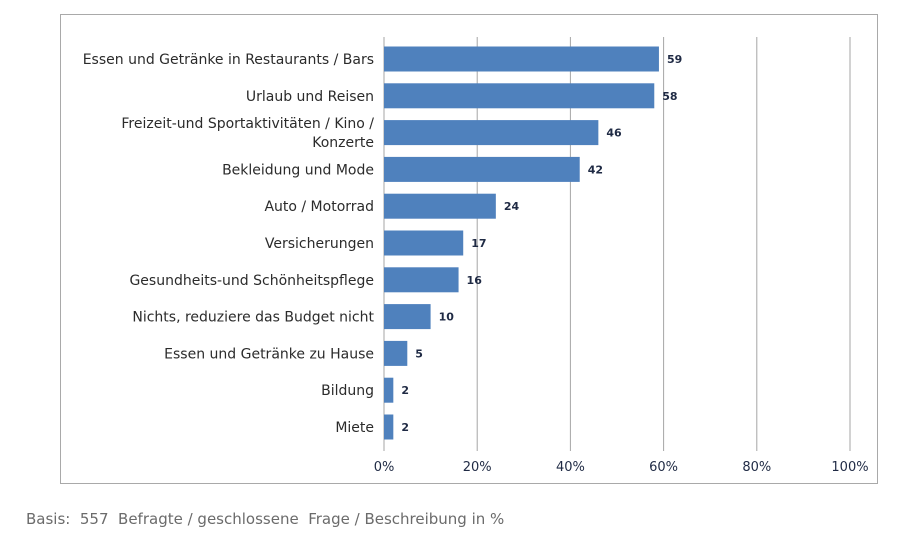 This screenshot has width=908, height=544. What do you see at coordinates (319, 244) in the screenshot?
I see `category-label: Versicherungen` at bounding box center [319, 244].